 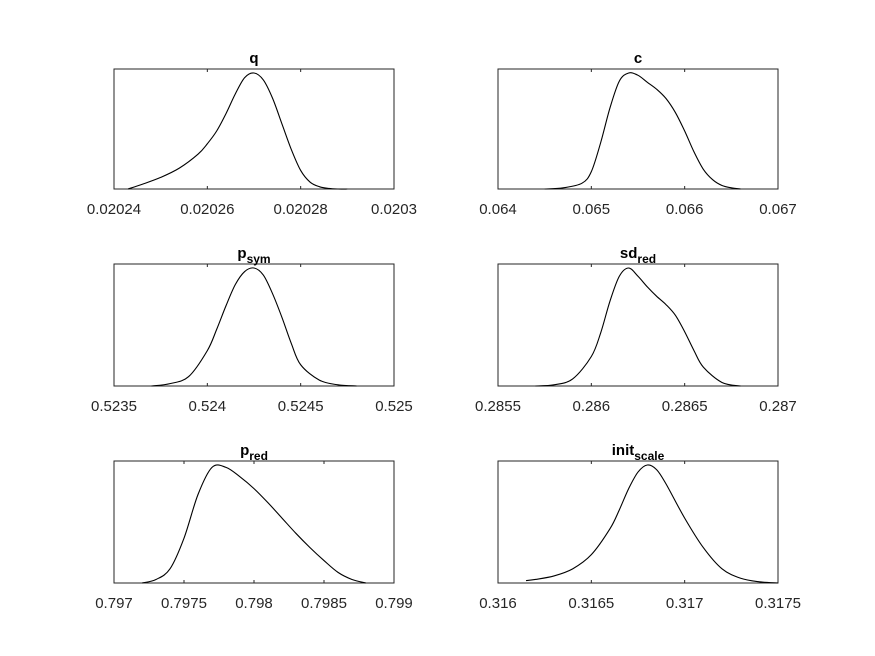 I want to click on x-tick-label: 0.7985, so click(x=324, y=603).